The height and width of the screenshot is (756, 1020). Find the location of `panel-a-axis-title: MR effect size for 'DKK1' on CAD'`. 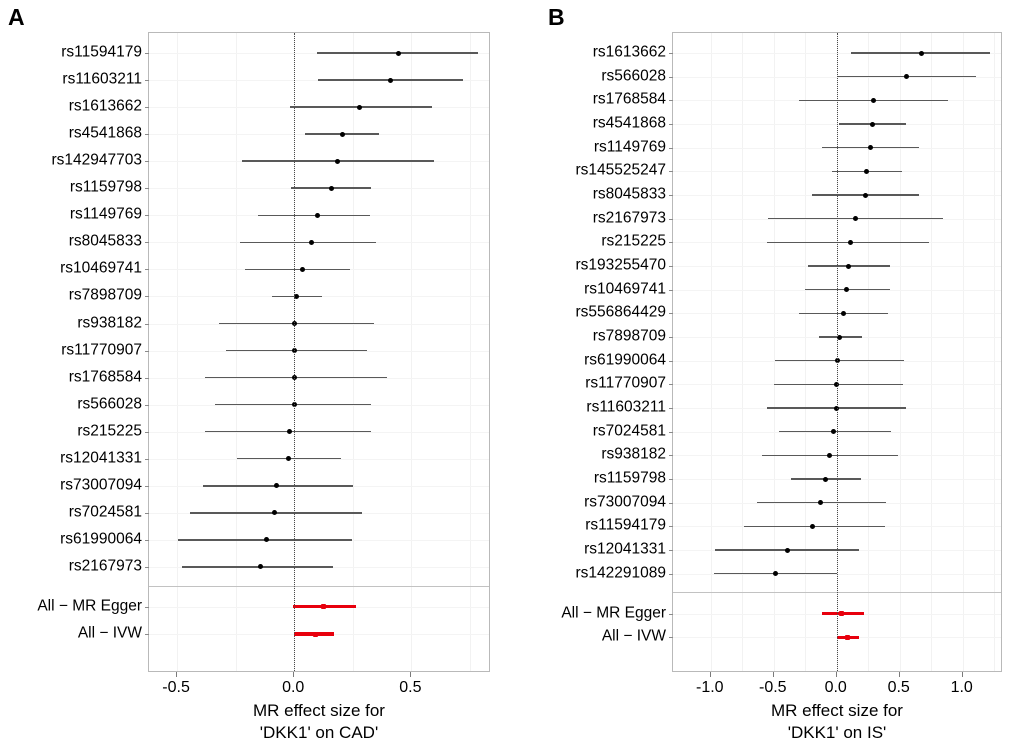

panel-a-axis-title: MR effect size for 'DKK1' on CAD' is located at coordinates (319, 722).